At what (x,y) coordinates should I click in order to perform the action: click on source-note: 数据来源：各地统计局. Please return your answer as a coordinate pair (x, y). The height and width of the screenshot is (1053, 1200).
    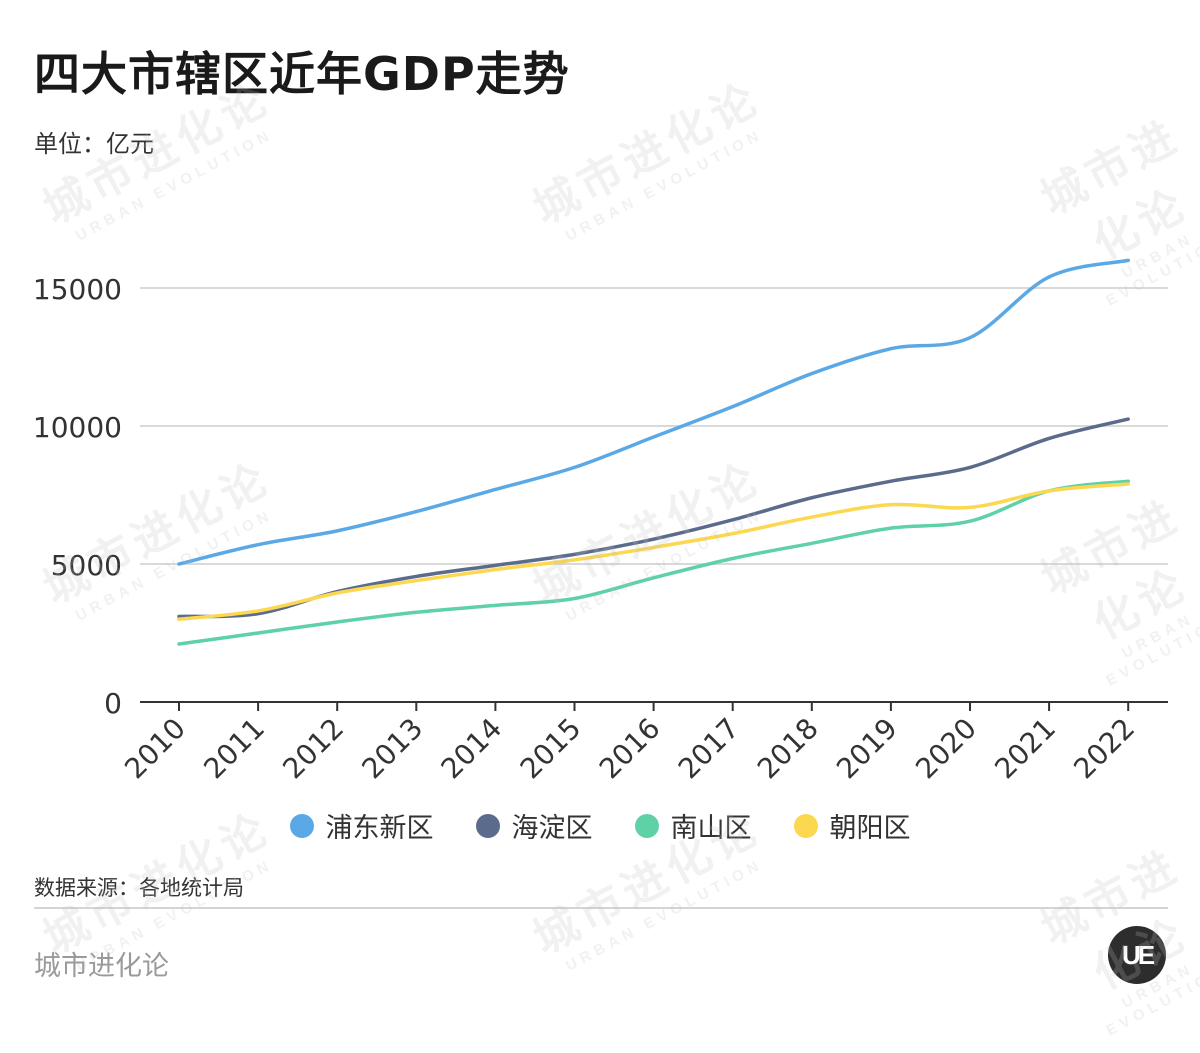
    Looking at the image, I should click on (139, 888).